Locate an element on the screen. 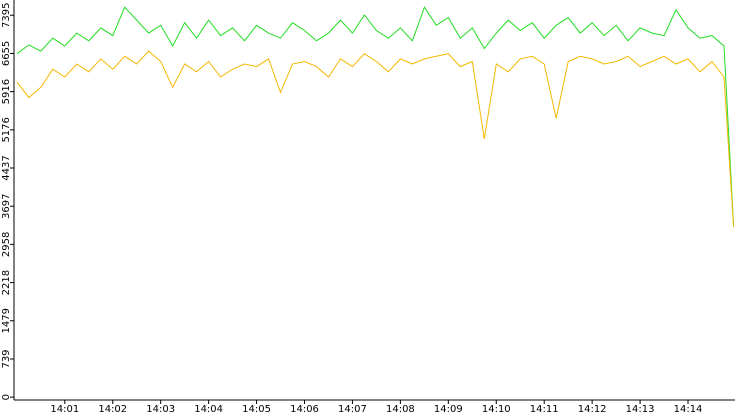 The height and width of the screenshot is (415, 735). x-tick-label: 14:11 is located at coordinates (544, 409).